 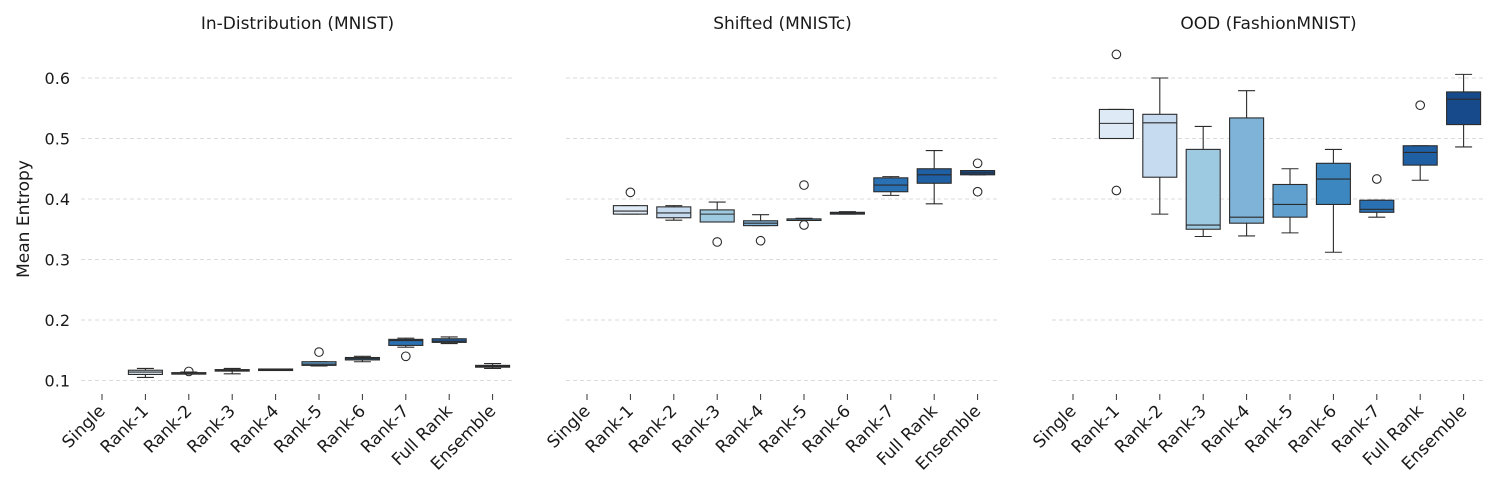 What do you see at coordinates (297, 24) in the screenshot?
I see `panel-title: In-Distribution (MNIST)` at bounding box center [297, 24].